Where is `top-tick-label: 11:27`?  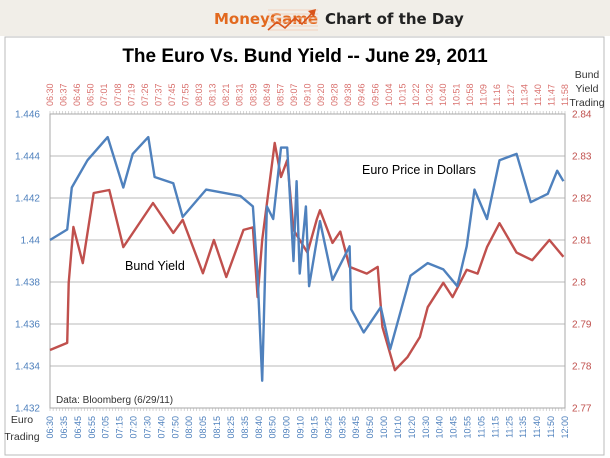
top-tick-label: 11:27 is located at coordinates (511, 95).